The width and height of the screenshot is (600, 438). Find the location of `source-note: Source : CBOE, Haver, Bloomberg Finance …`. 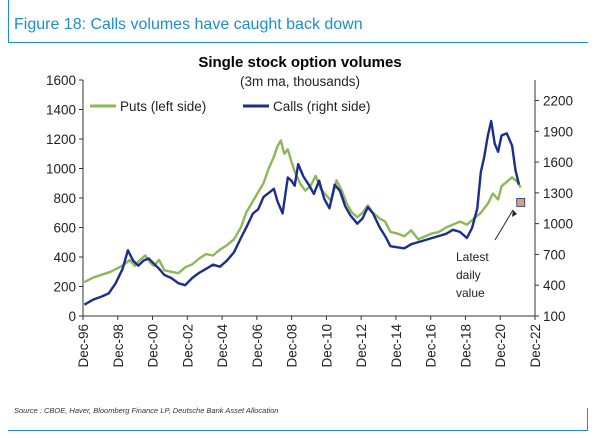

source-note: Source : CBOE, Haver, Bloomberg Finance … is located at coordinates (146, 410).